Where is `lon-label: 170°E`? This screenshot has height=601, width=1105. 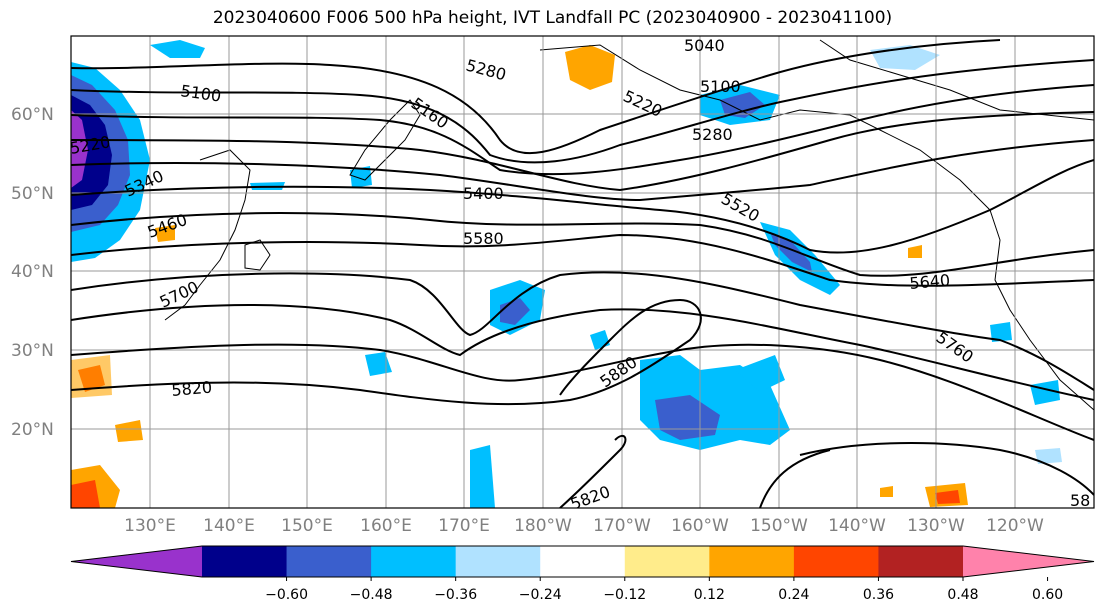 lon-label: 170°E is located at coordinates (464, 526).